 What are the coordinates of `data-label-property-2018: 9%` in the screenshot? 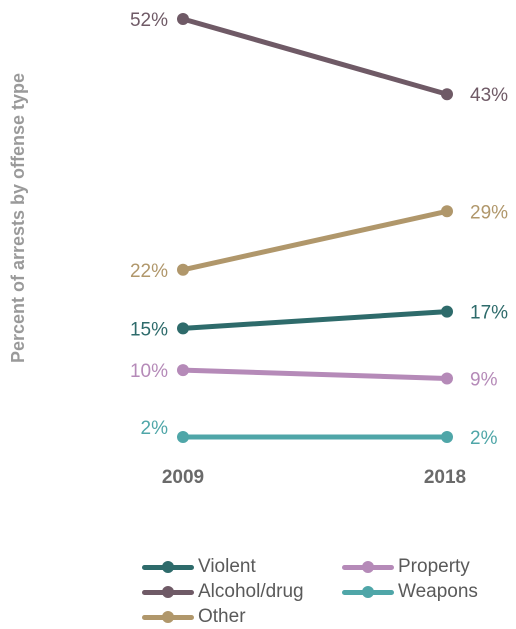 It's located at (484, 379).